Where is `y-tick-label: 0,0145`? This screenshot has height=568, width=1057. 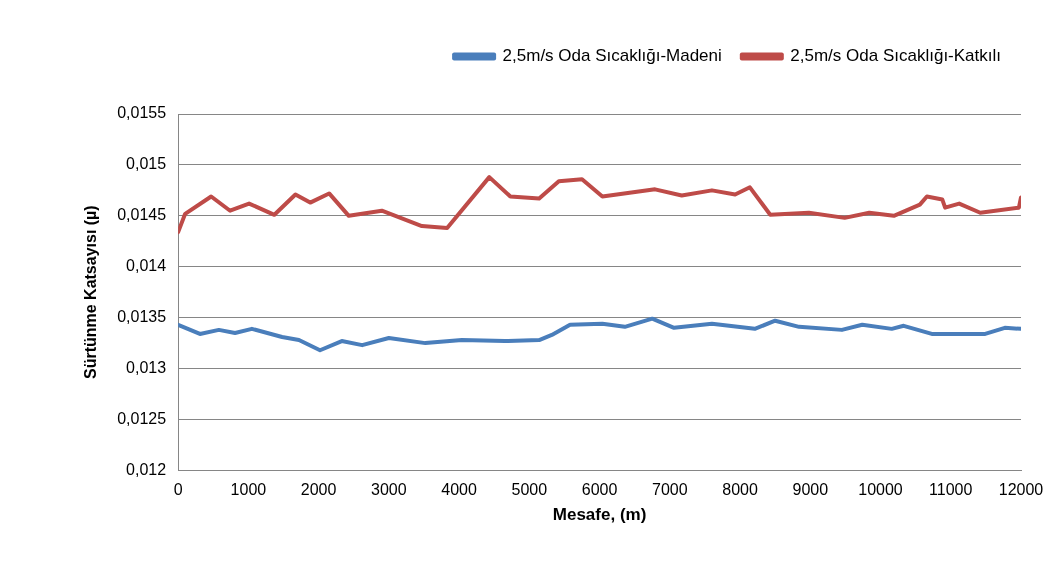
y-tick-label: 0,0145 is located at coordinates (142, 215).